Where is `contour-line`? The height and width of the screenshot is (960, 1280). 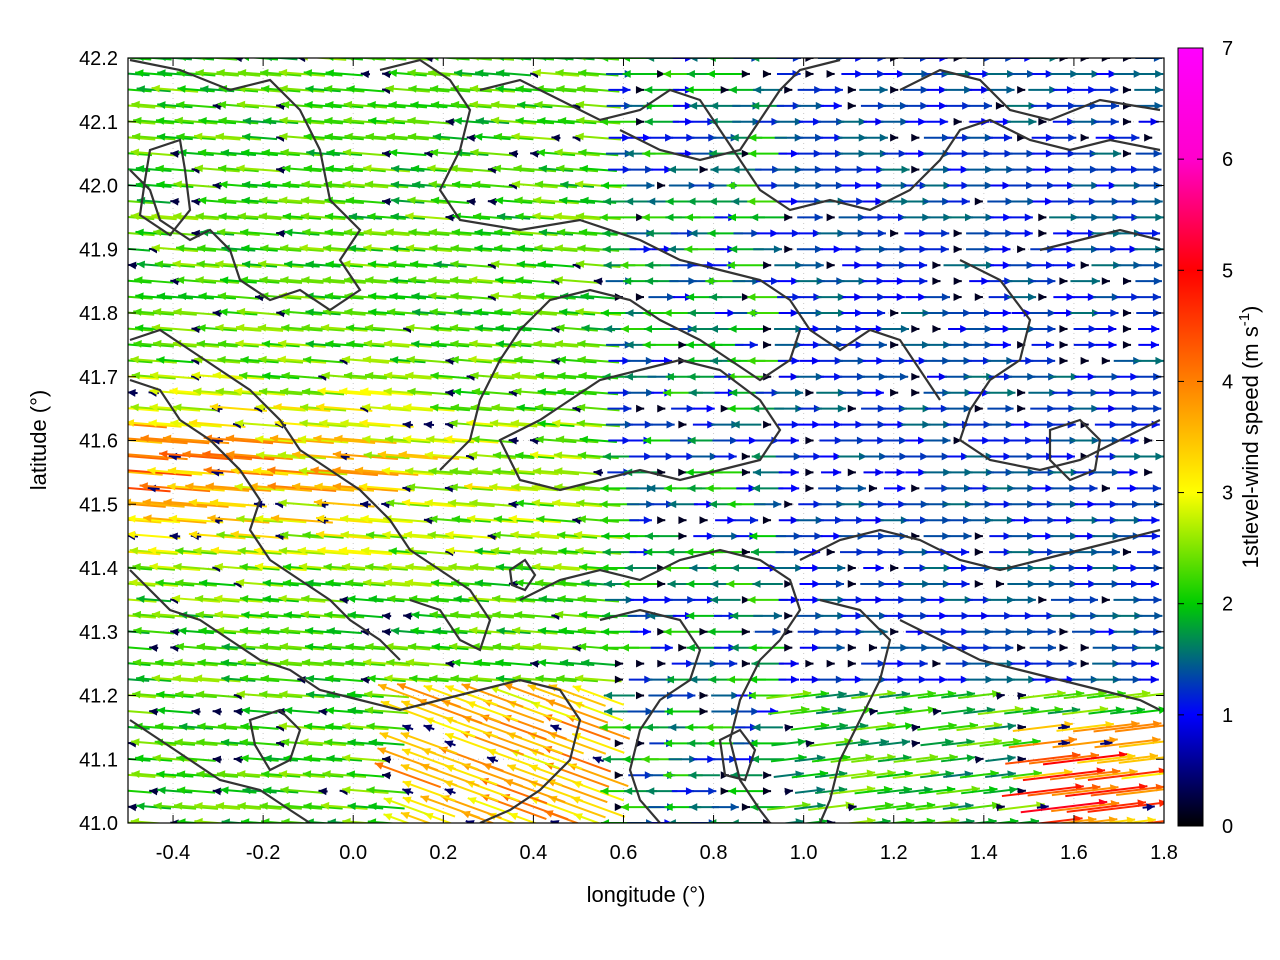
contour-line is located at coordinates (522, 575).